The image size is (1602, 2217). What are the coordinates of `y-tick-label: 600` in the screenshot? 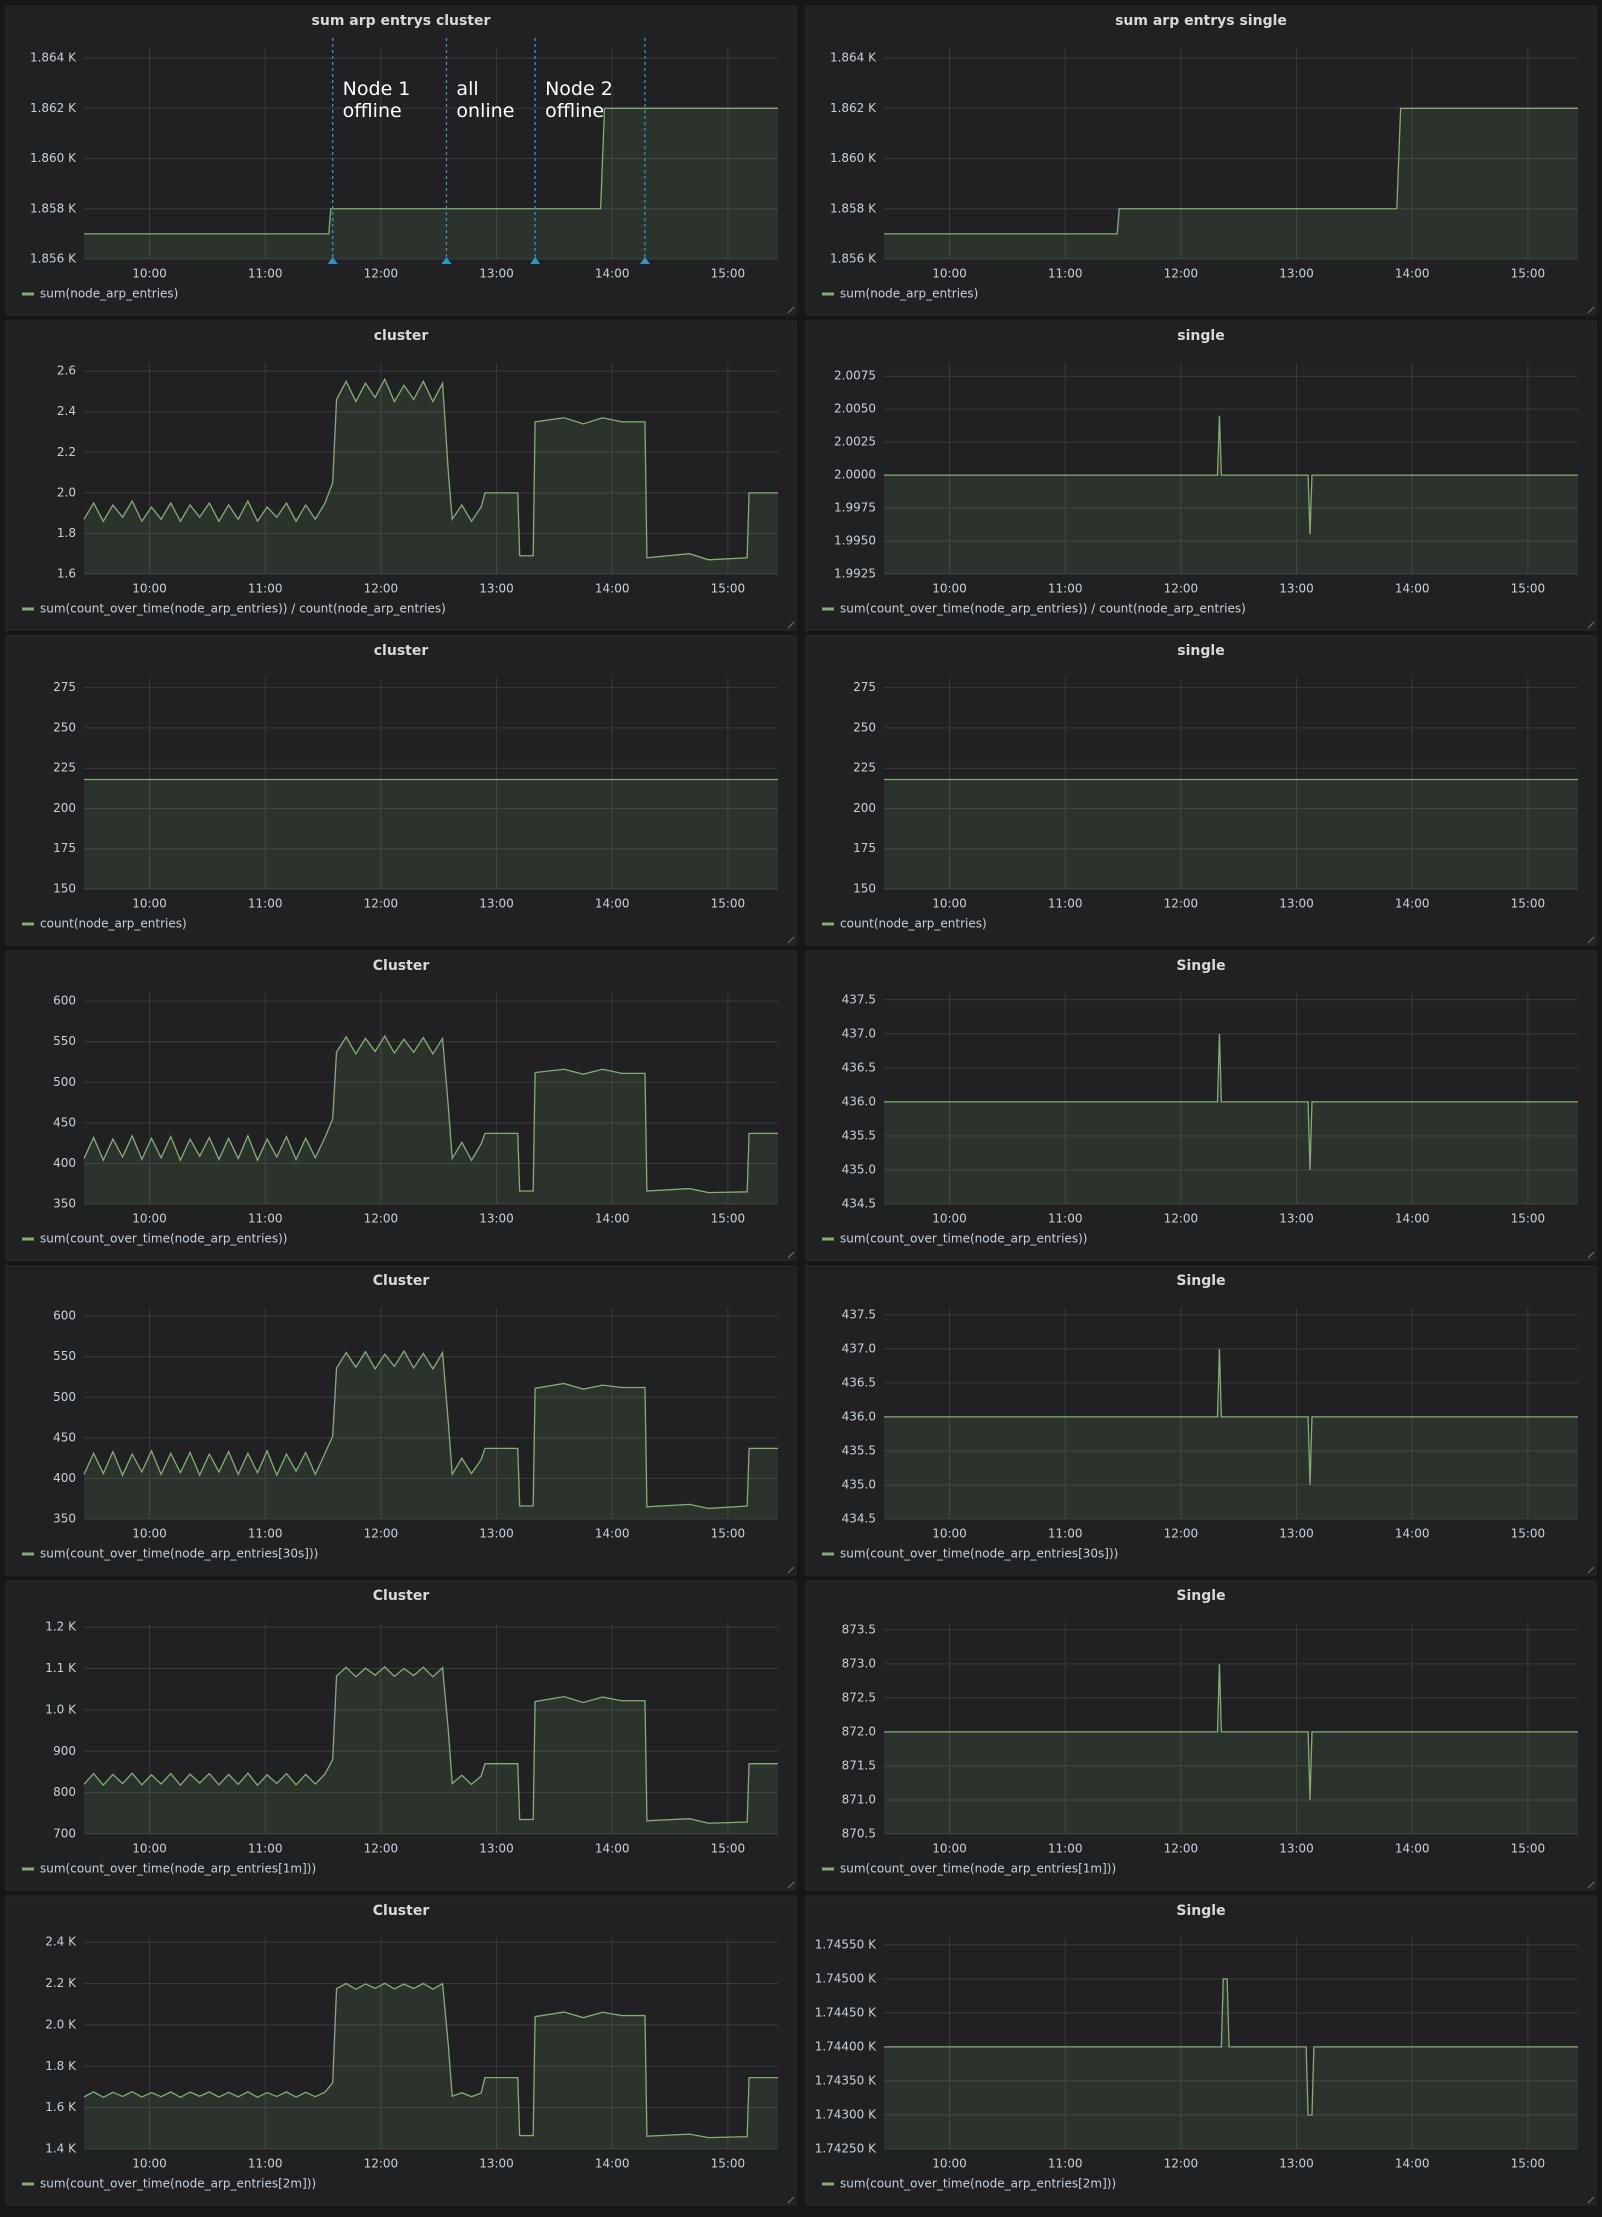 It's located at (64, 1001).